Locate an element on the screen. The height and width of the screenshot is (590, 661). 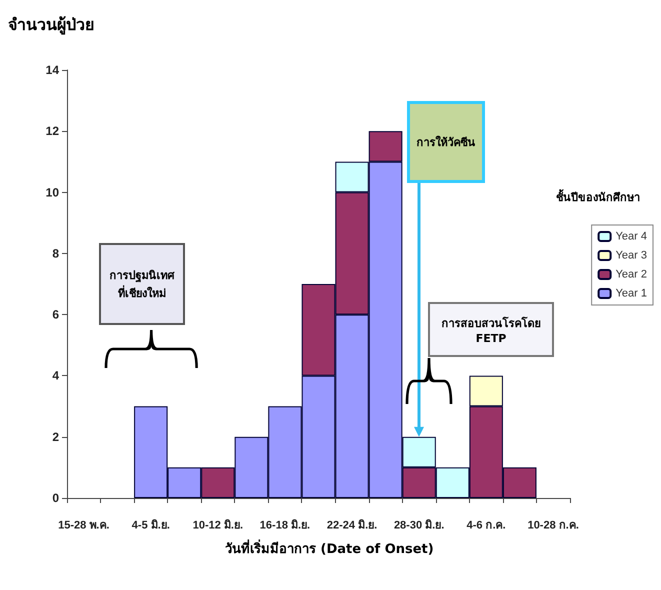
note-box: การให้วัคซีน is located at coordinates (446, 142).